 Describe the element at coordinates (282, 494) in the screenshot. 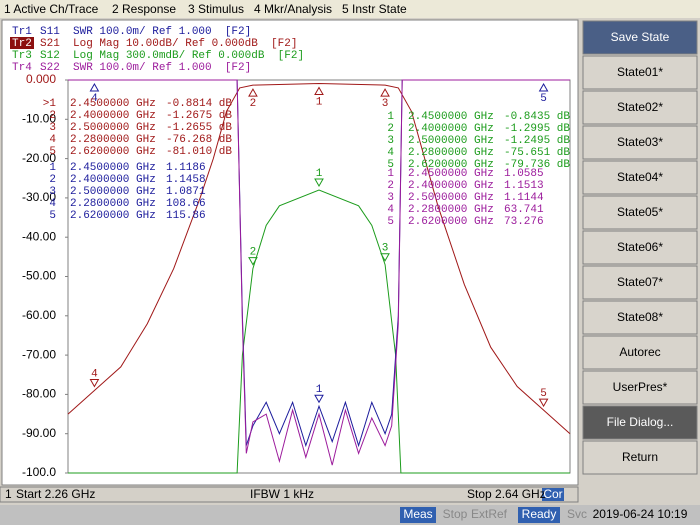

I see `status-ifbw: IFBW 1 kHz` at that location.